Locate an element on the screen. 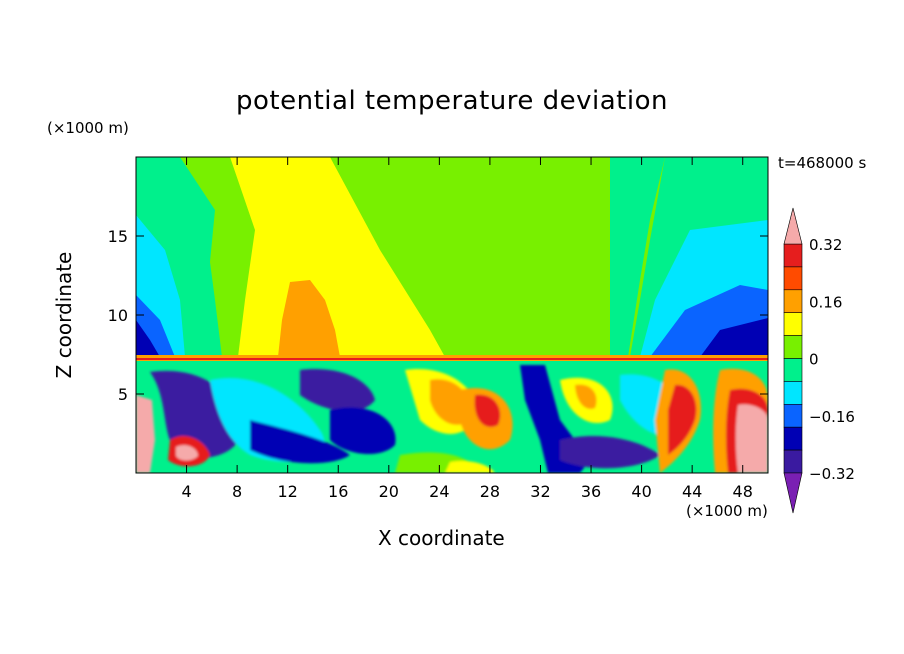 The height and width of the screenshot is (654, 904). colorbar-tick-label: −0.16 is located at coordinates (832, 417).